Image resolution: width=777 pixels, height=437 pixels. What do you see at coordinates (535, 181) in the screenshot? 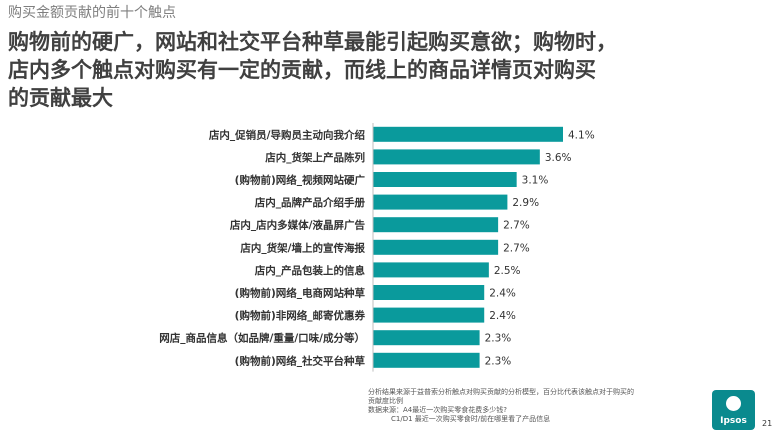
I see `value-label: 3.1%` at bounding box center [535, 181].